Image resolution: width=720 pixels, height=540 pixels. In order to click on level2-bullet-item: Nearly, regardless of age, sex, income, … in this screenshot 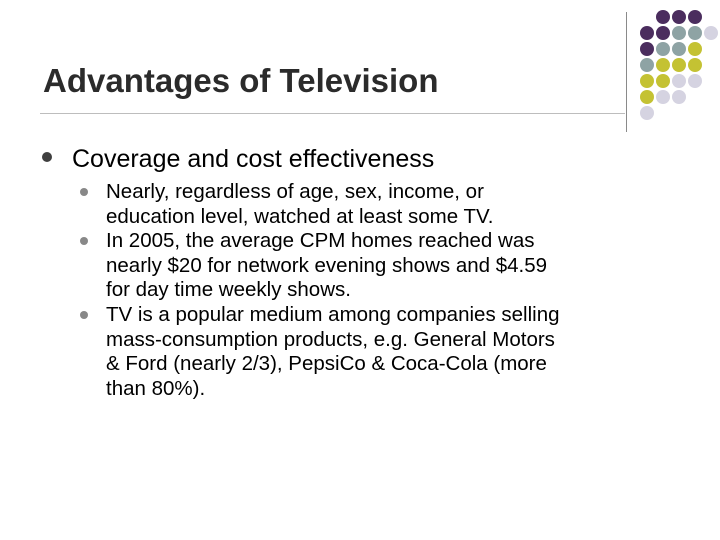, I will do `click(343, 204)`.